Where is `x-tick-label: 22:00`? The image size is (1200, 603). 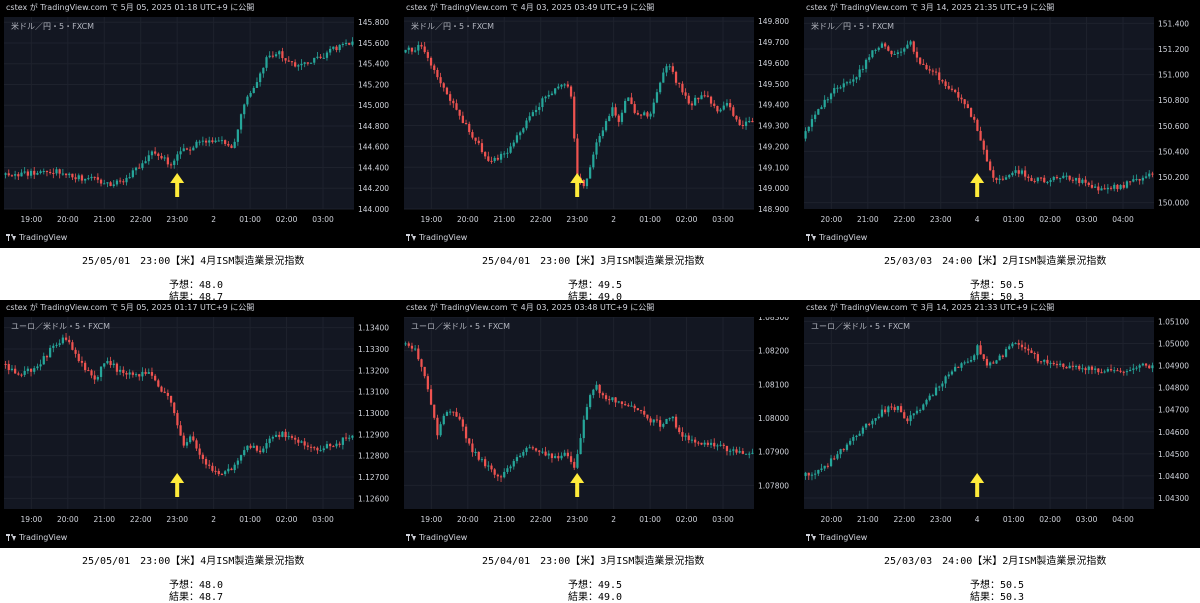
x-tick-label: 22:00 is located at coordinates (141, 519).